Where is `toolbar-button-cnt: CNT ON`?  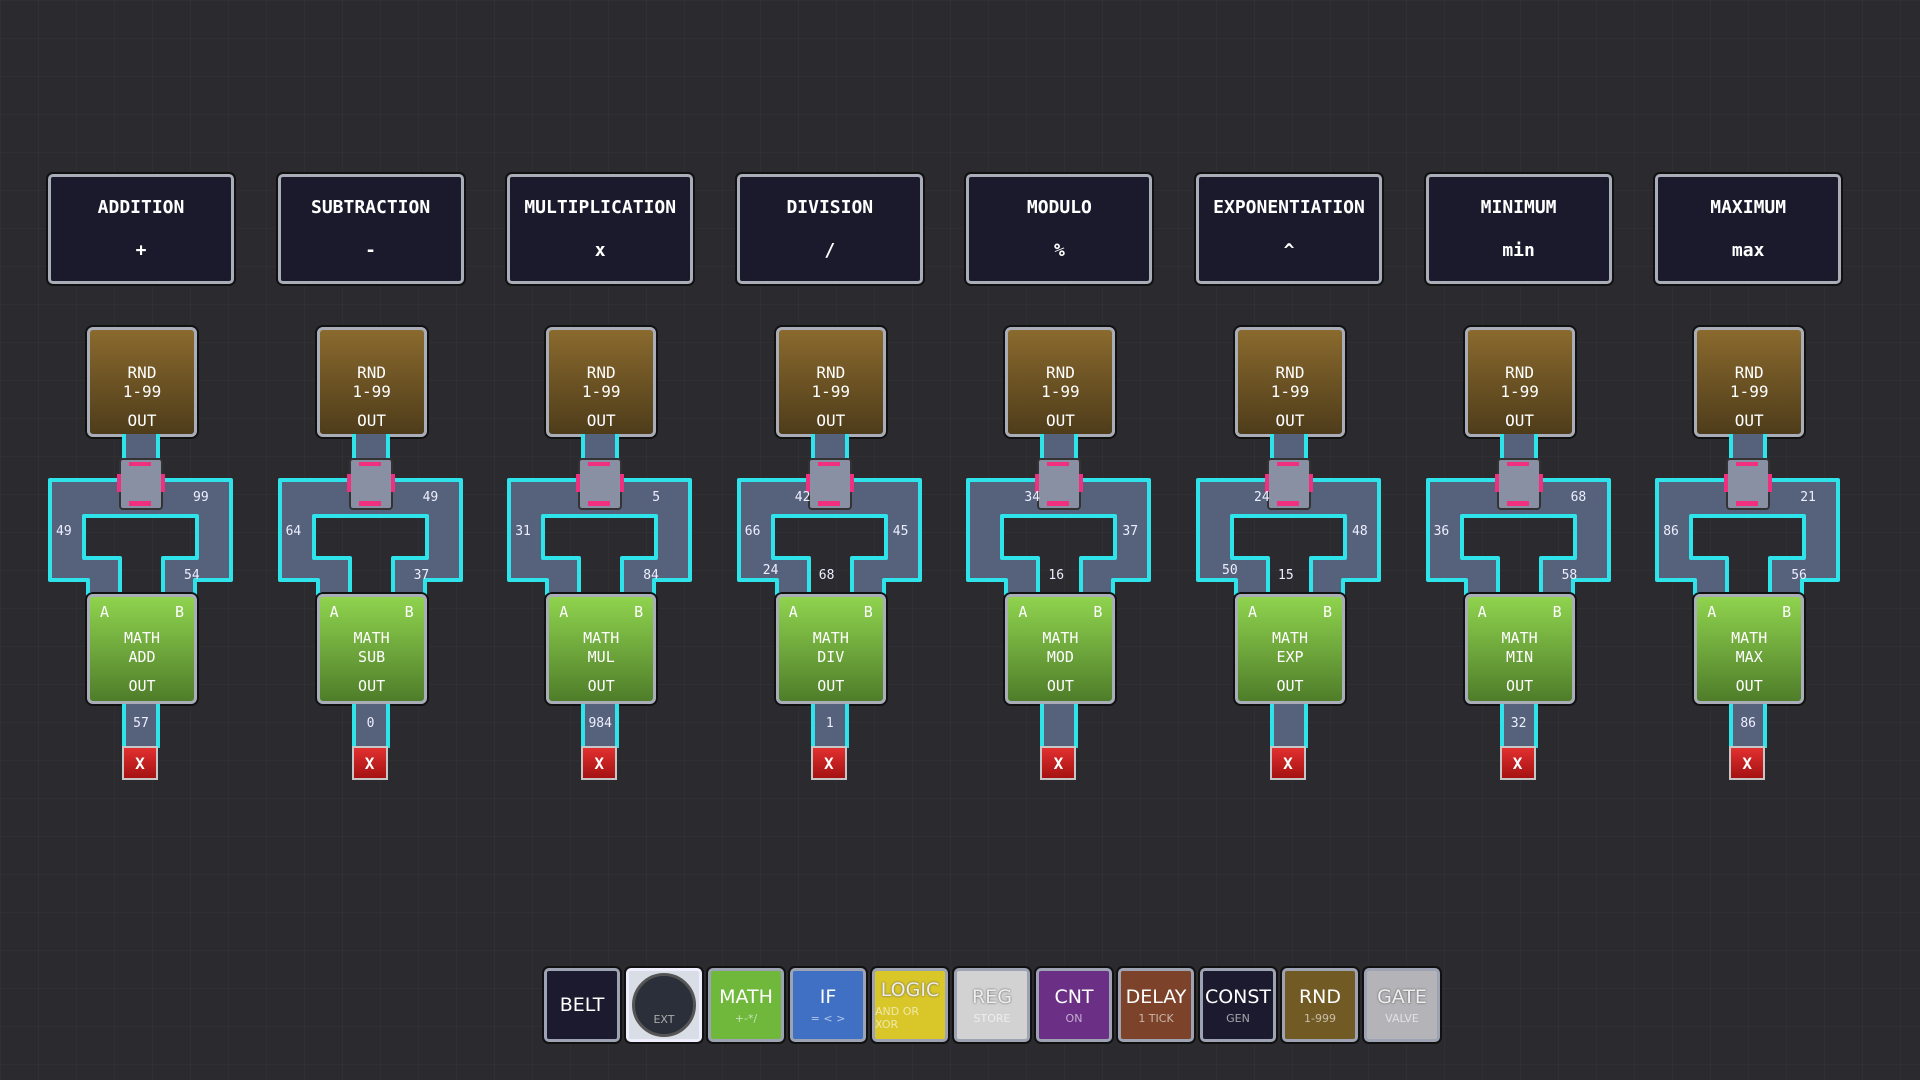 toolbar-button-cnt: CNT ON is located at coordinates (1074, 1005).